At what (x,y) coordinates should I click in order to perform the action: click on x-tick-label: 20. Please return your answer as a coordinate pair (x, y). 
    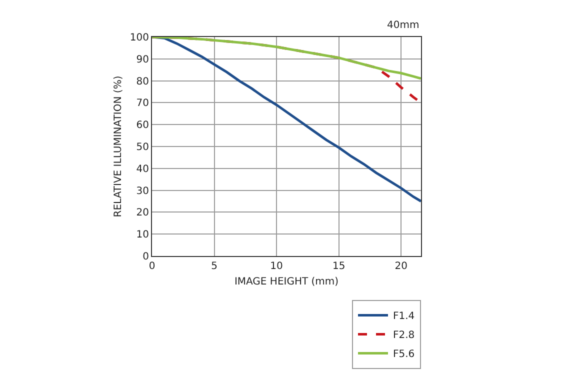
    Looking at the image, I should click on (401, 266).